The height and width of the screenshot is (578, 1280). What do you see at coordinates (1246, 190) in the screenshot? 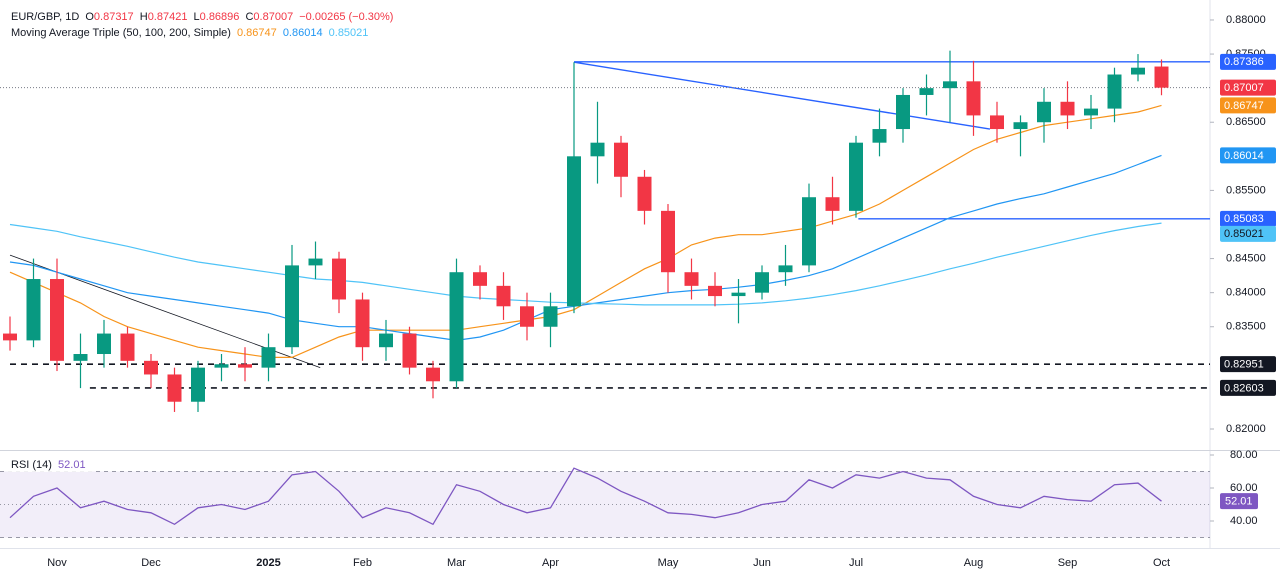
I see `y-tick-label: 0.85500` at bounding box center [1246, 190].